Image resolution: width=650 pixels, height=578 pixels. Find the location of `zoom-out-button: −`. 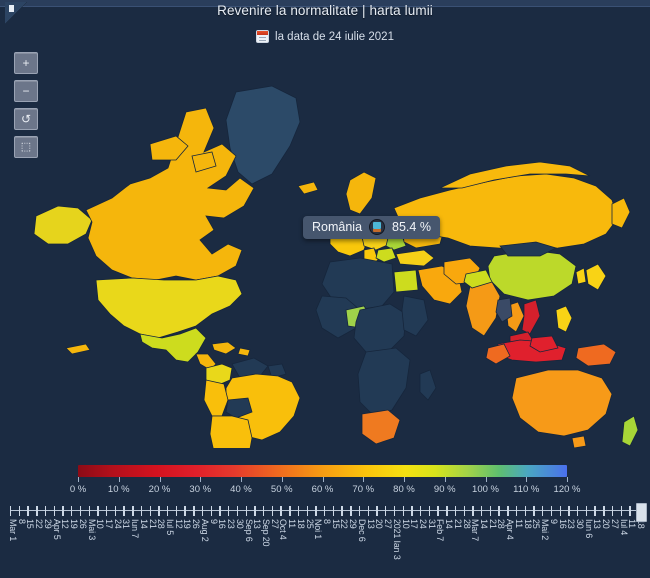

zoom-out-button: − is located at coordinates (26, 91).